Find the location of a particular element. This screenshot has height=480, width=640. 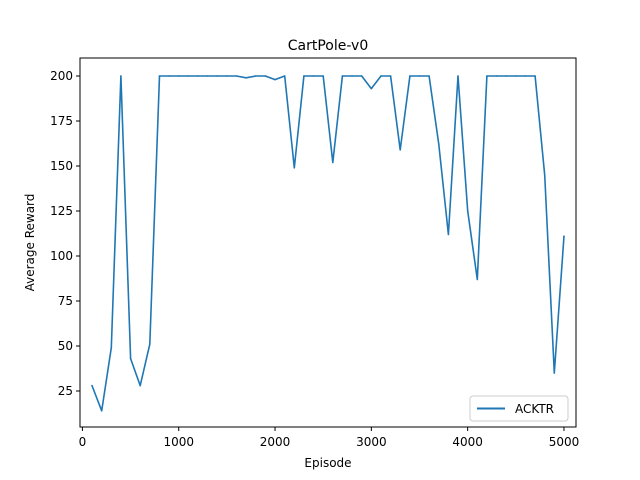

legend-label: ACKTR is located at coordinates (534, 409).